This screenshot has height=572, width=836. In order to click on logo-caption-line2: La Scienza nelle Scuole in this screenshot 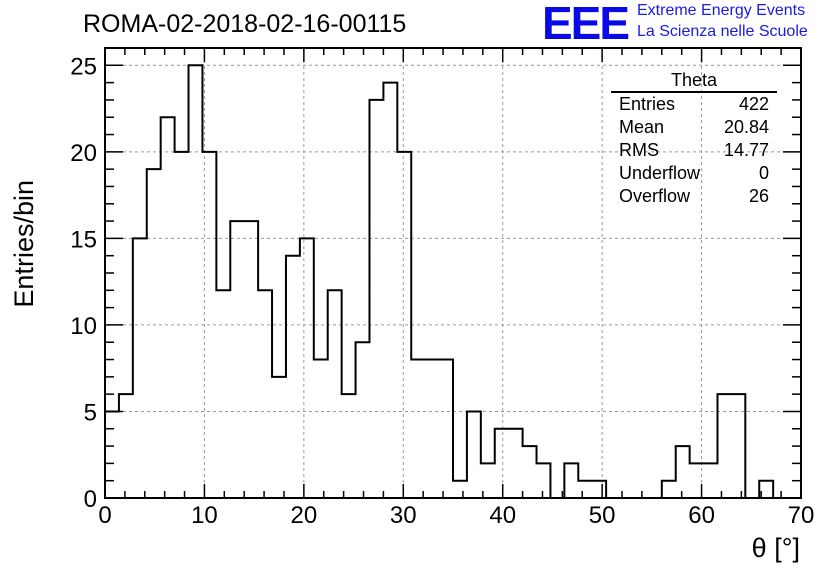, I will do `click(722, 31)`.